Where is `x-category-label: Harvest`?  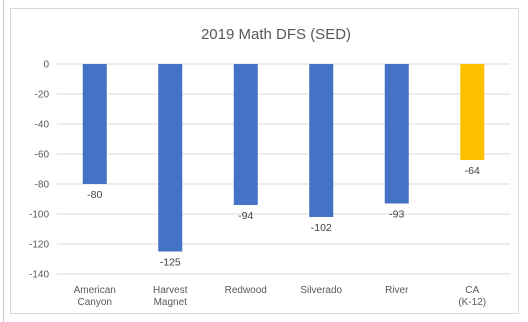 x-category-label: Harvest is located at coordinates (170, 290).